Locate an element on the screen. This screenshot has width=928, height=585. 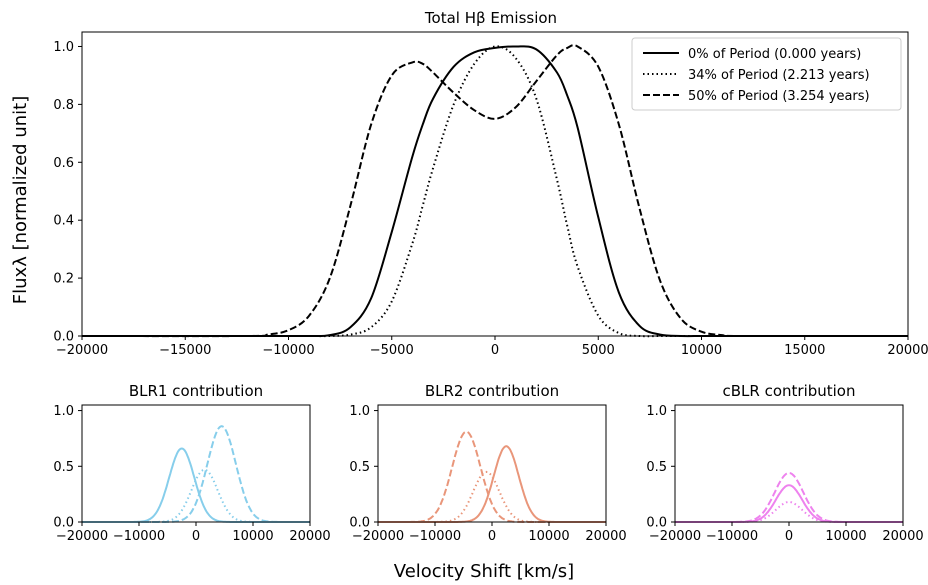
blr1-x-tick-label-0: −20000 is located at coordinates (82, 536).